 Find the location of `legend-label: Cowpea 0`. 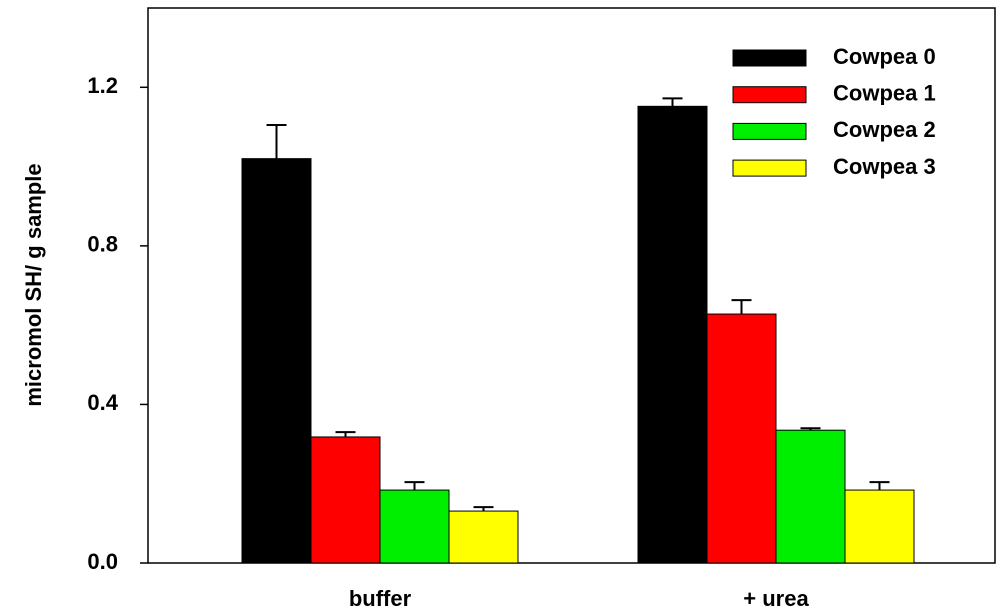

legend-label: Cowpea 0 is located at coordinates (884, 56).